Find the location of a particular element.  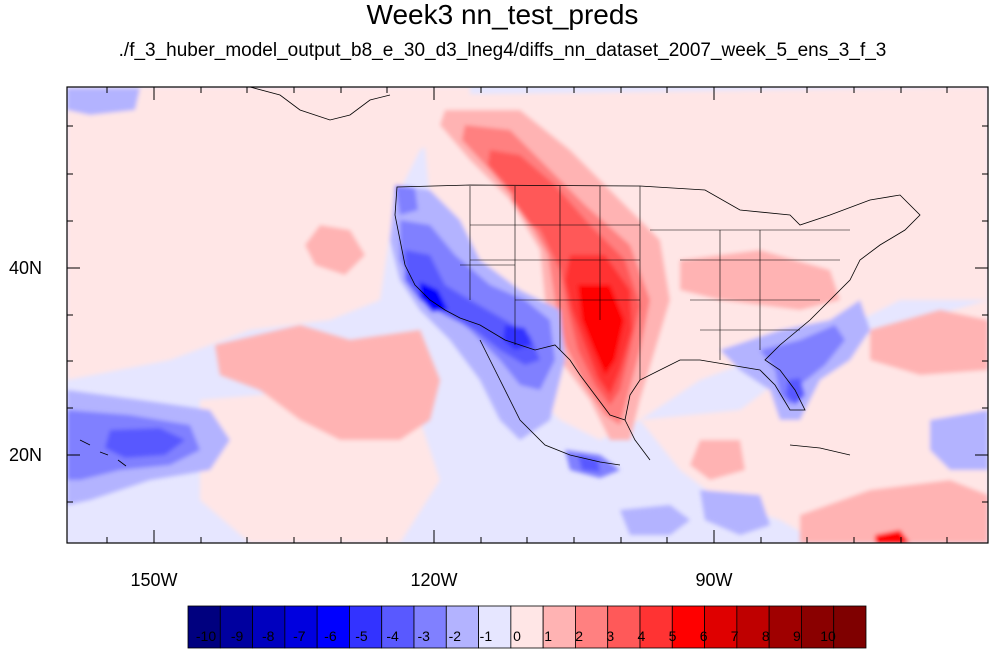

colorbar-label: 0 is located at coordinates (517, 636).